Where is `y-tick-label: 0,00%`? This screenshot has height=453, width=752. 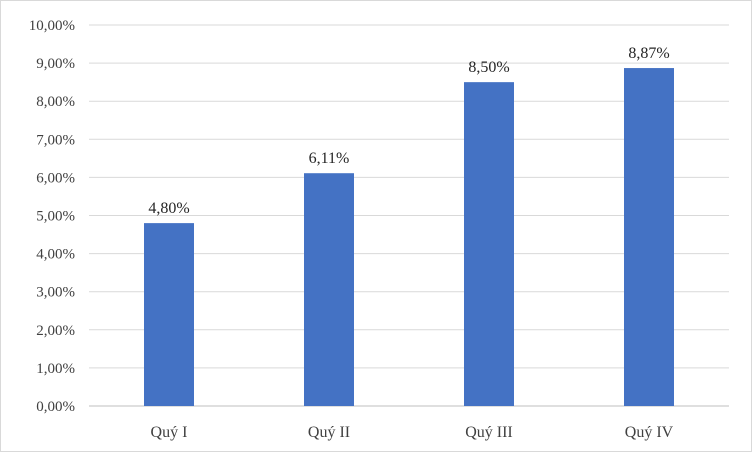 y-tick-label: 0,00% is located at coordinates (55, 407).